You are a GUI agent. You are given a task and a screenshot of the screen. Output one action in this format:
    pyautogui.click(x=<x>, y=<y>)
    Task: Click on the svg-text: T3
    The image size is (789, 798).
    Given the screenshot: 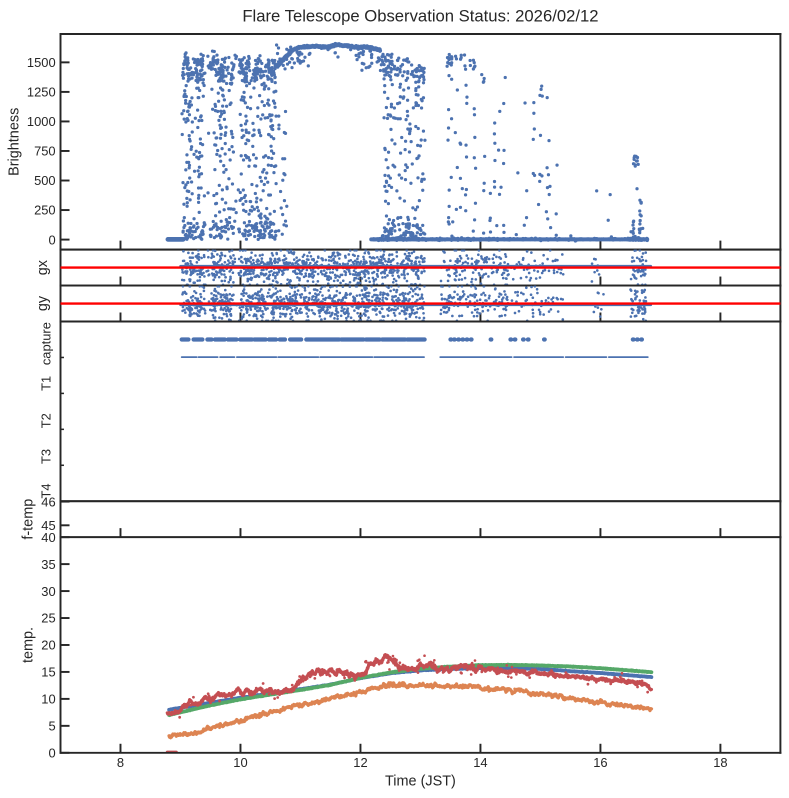 What is the action you would take?
    pyautogui.click(x=45, y=456)
    